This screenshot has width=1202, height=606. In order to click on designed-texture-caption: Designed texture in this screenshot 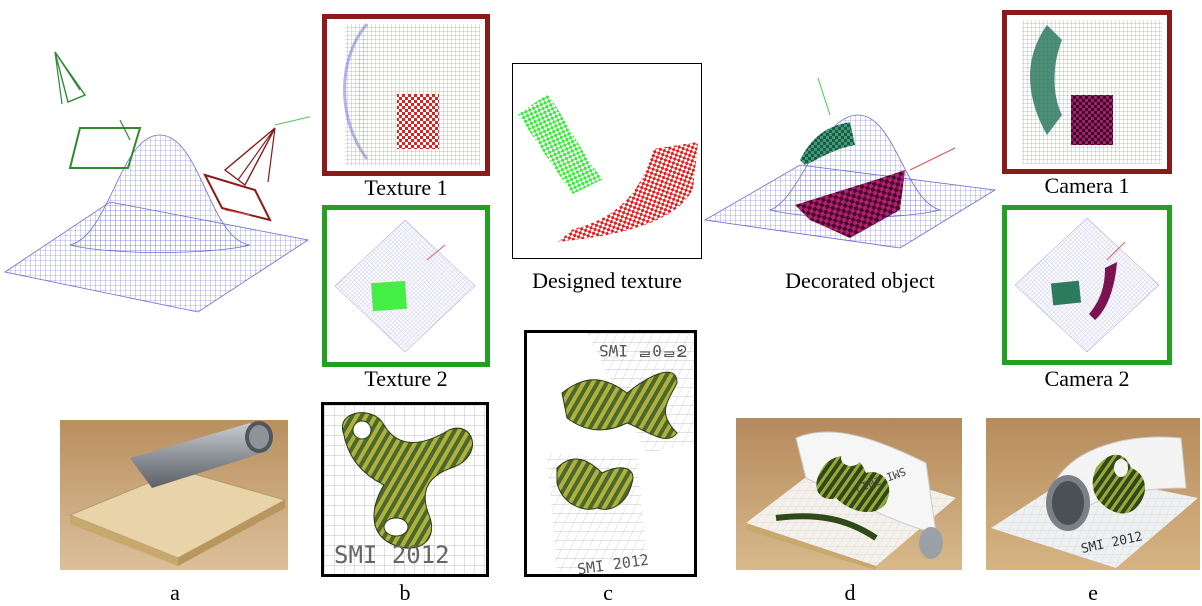, I will do `click(607, 280)`.